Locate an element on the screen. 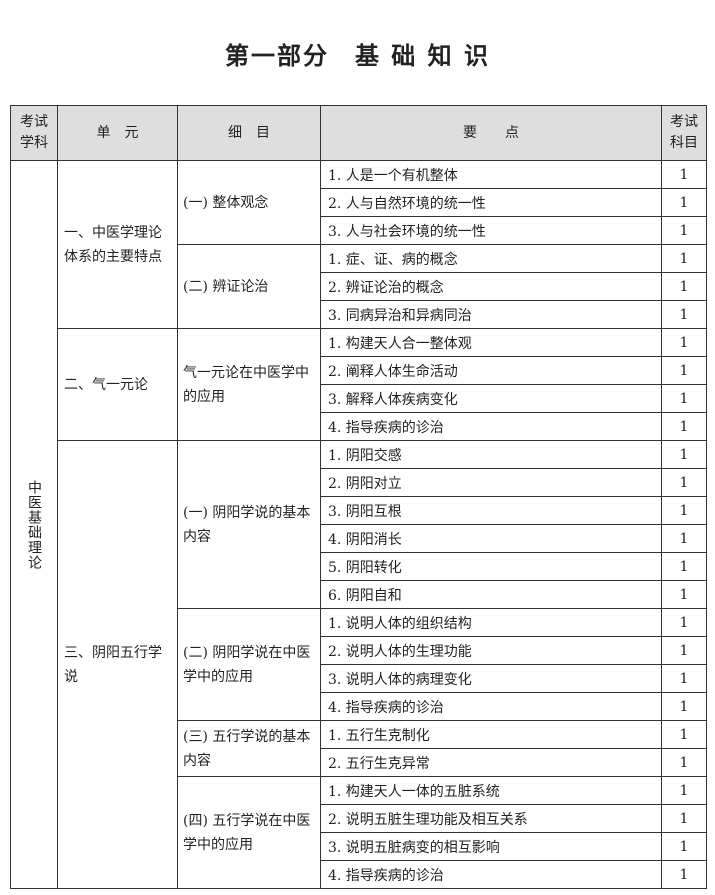 The width and height of the screenshot is (715, 895). unit-cell: 一、中医学理论体系的主要特点 is located at coordinates (117, 244).